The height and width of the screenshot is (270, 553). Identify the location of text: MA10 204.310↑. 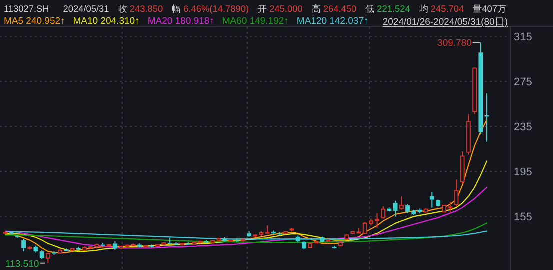
(106, 21).